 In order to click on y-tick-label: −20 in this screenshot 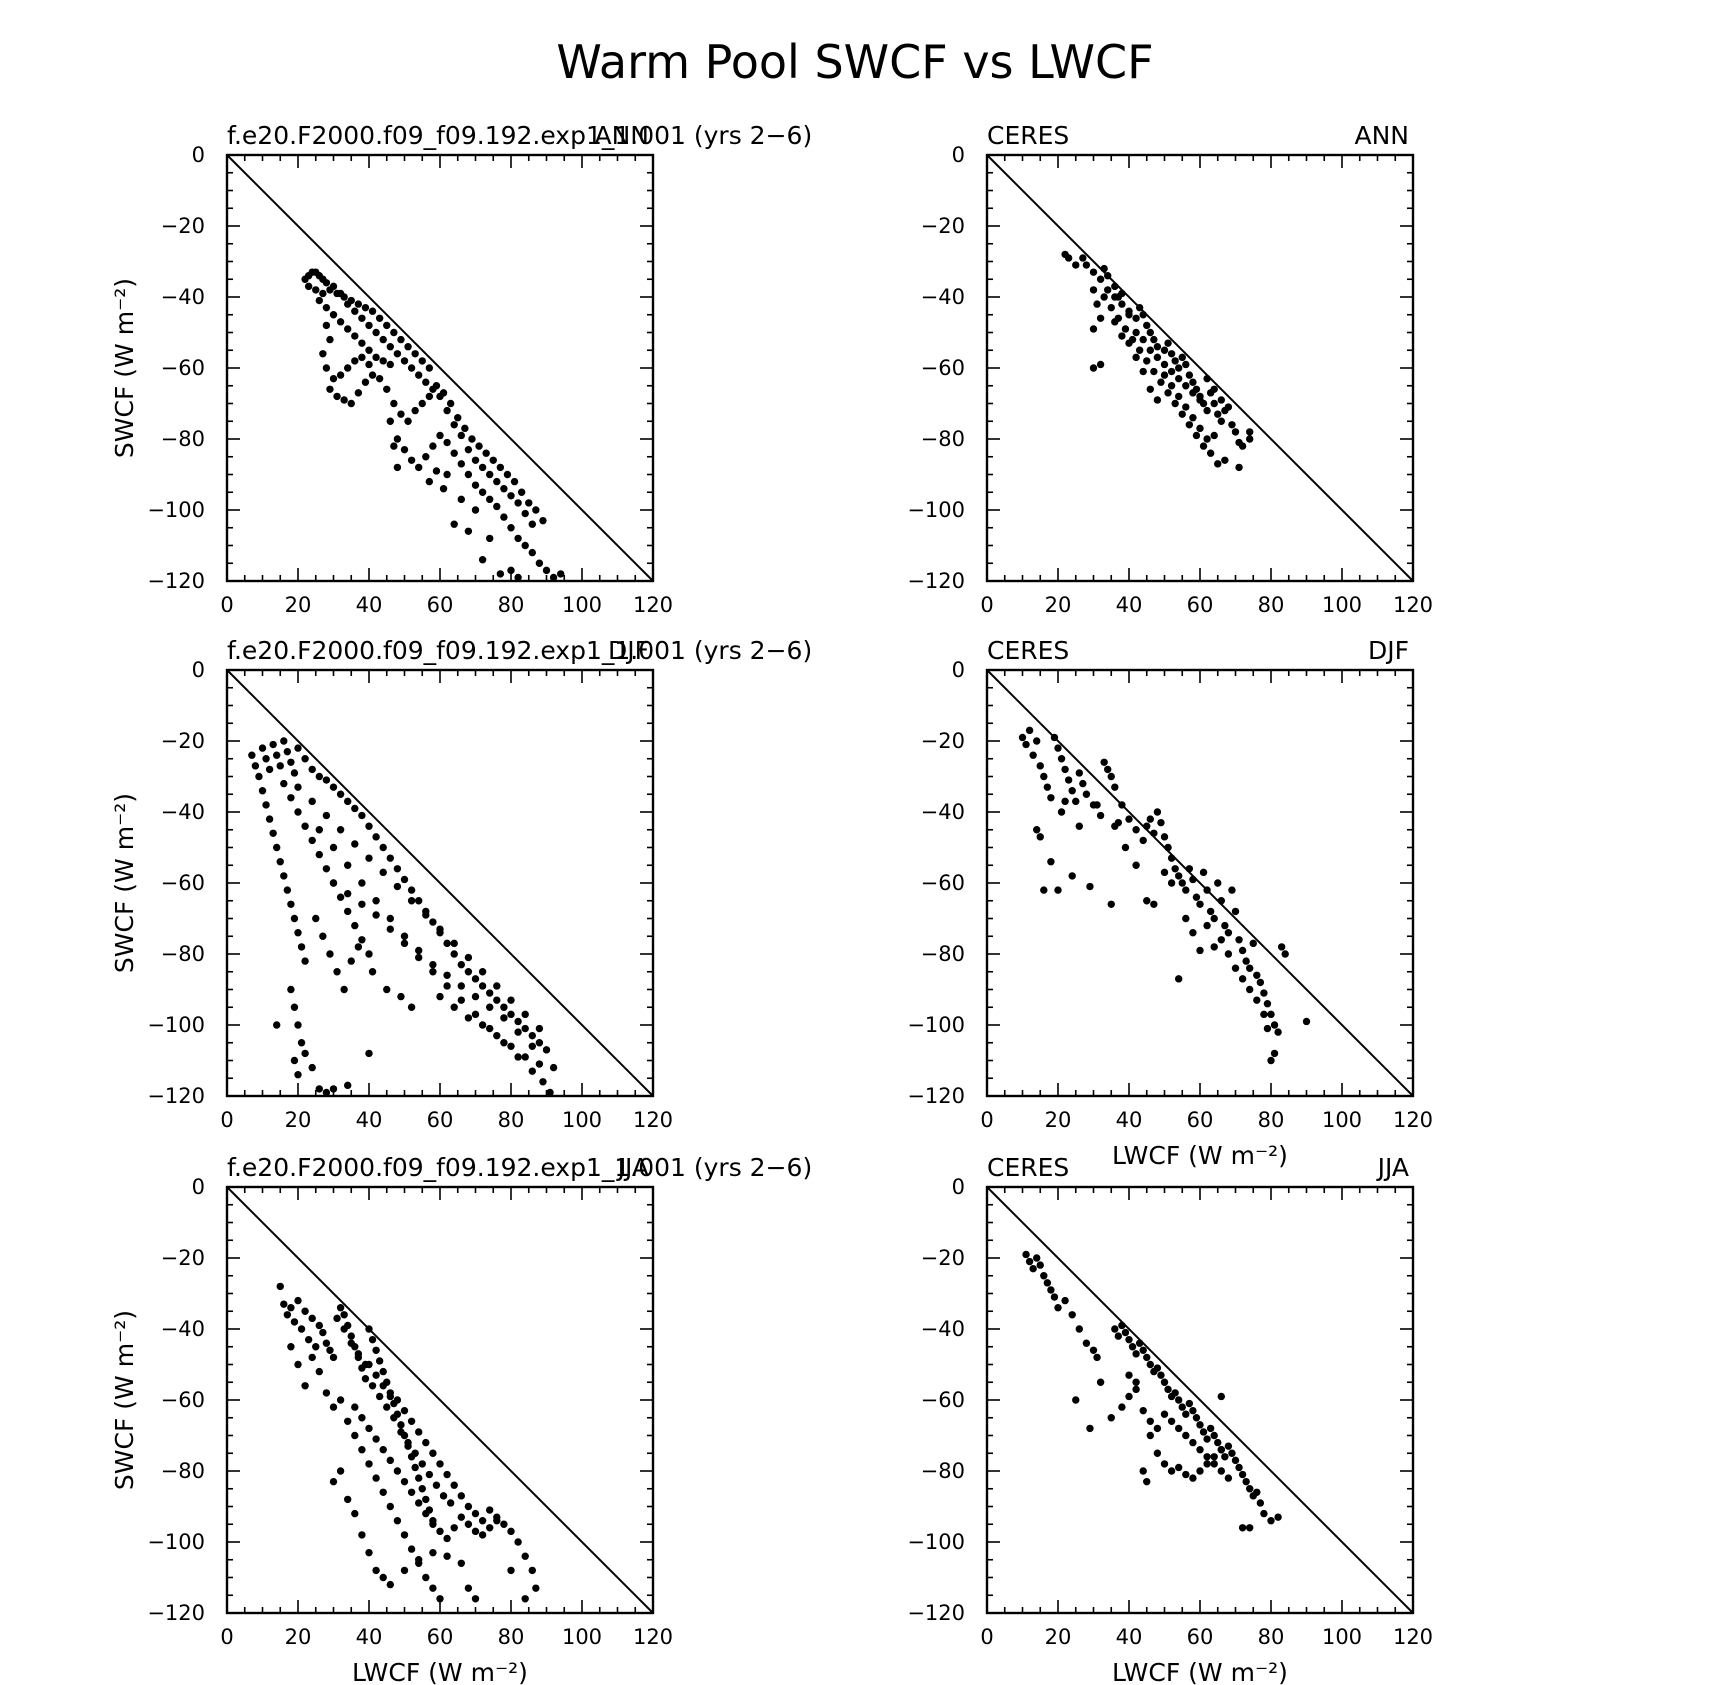, I will do `click(183, 741)`.